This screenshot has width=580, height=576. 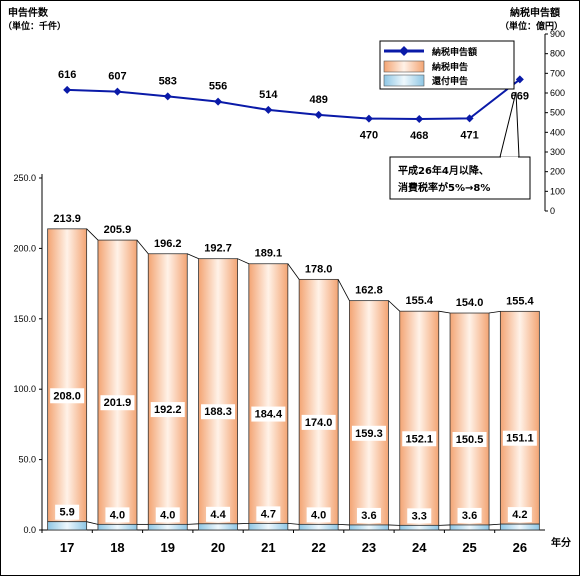 I want to click on nozei-data-label: 174.0, so click(x=319, y=423).